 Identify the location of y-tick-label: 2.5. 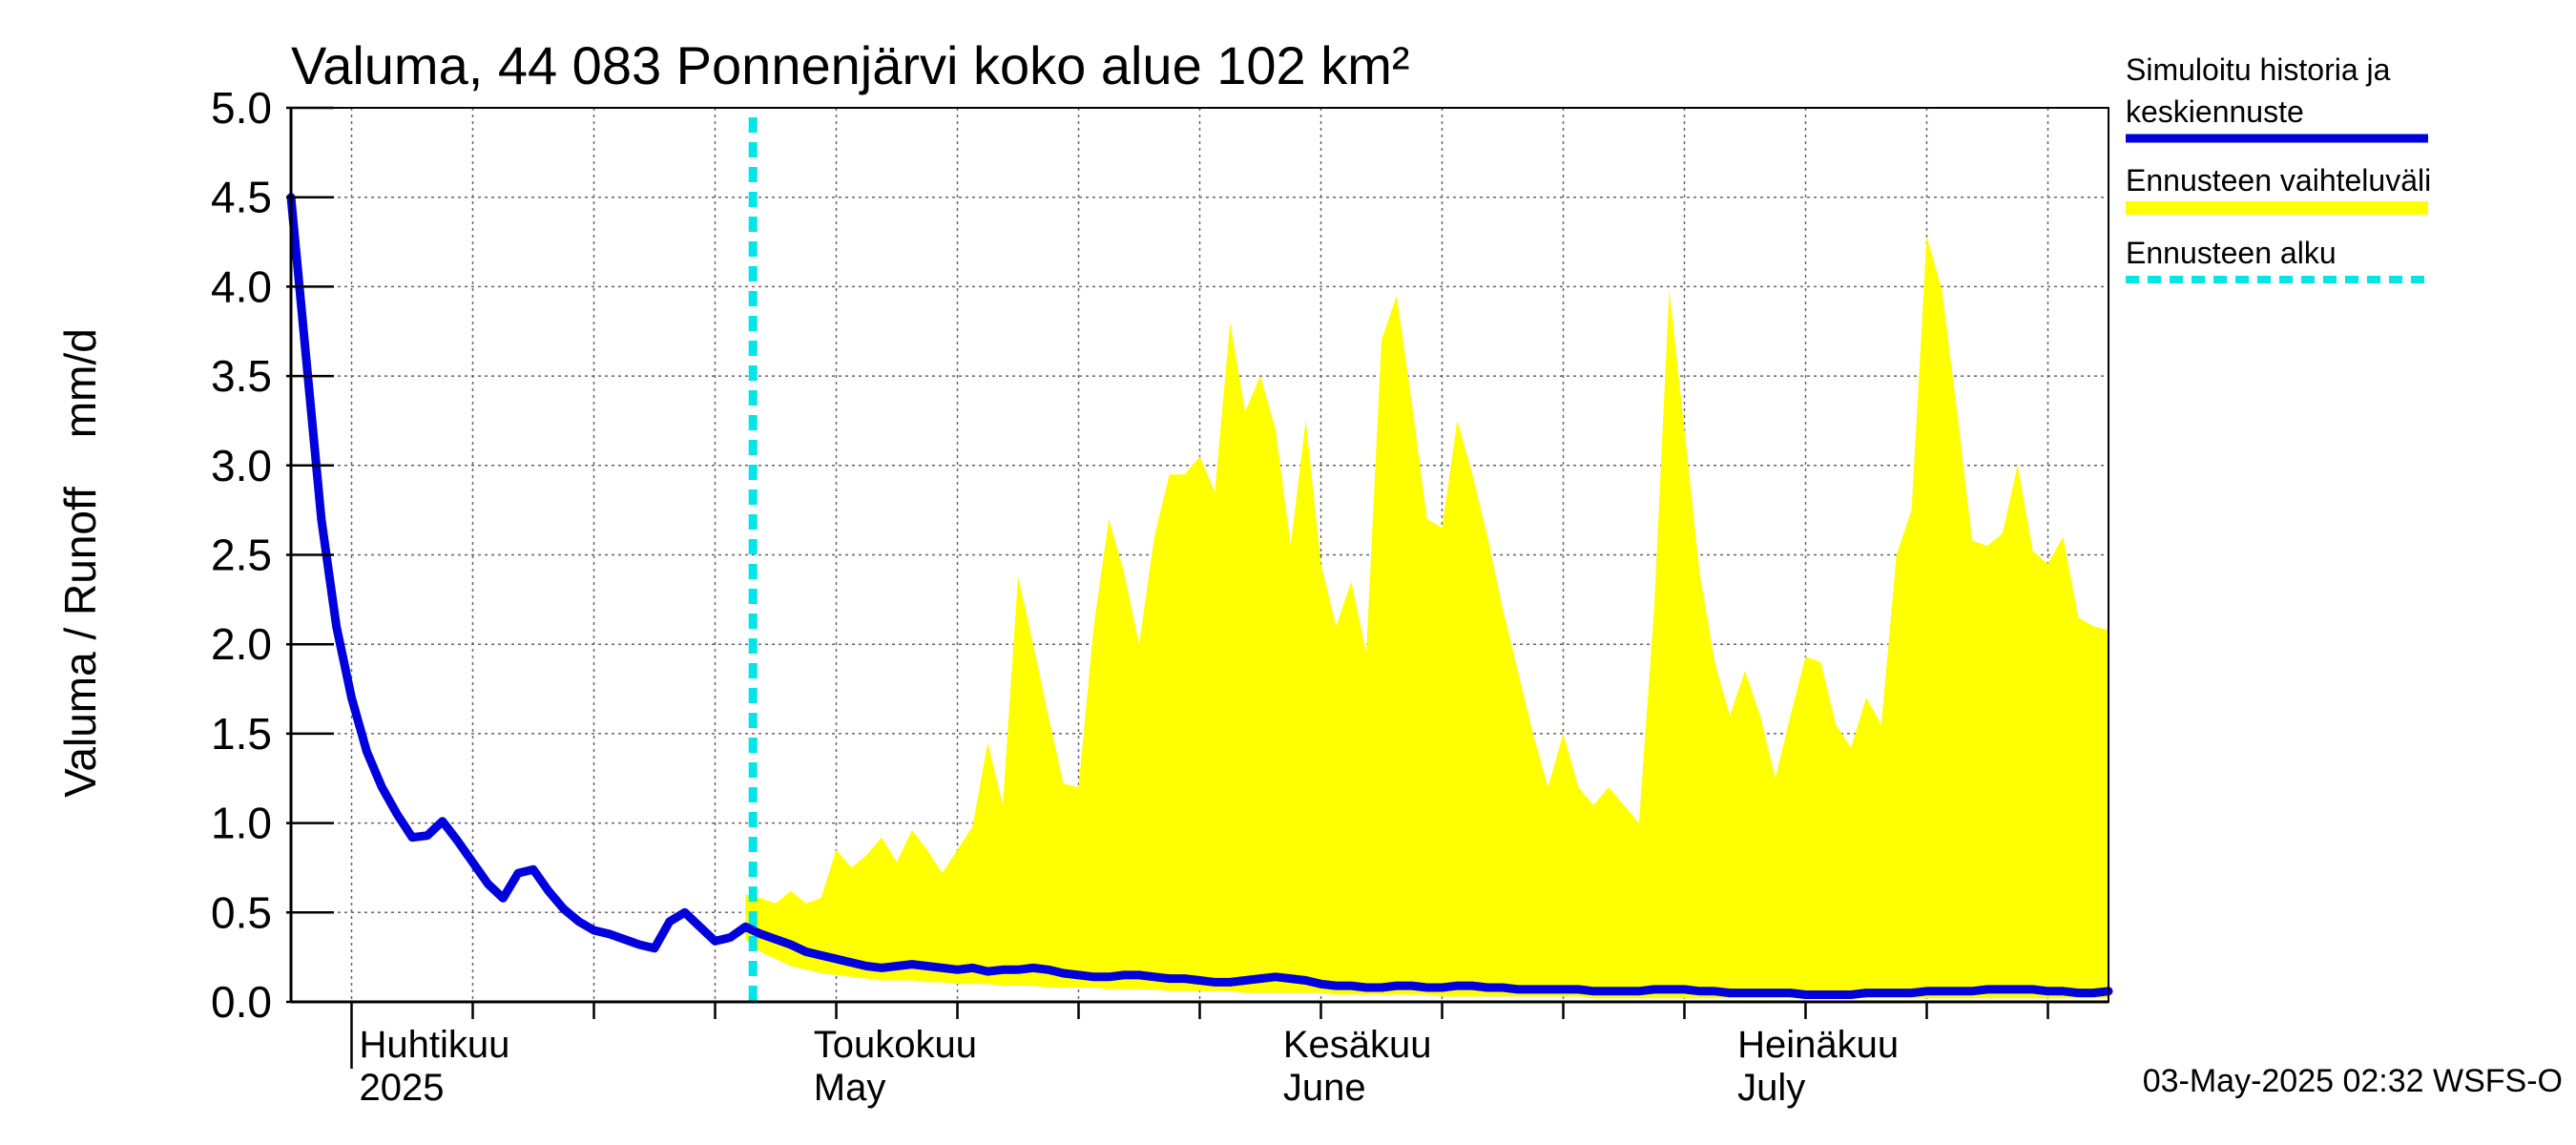
(241, 555).